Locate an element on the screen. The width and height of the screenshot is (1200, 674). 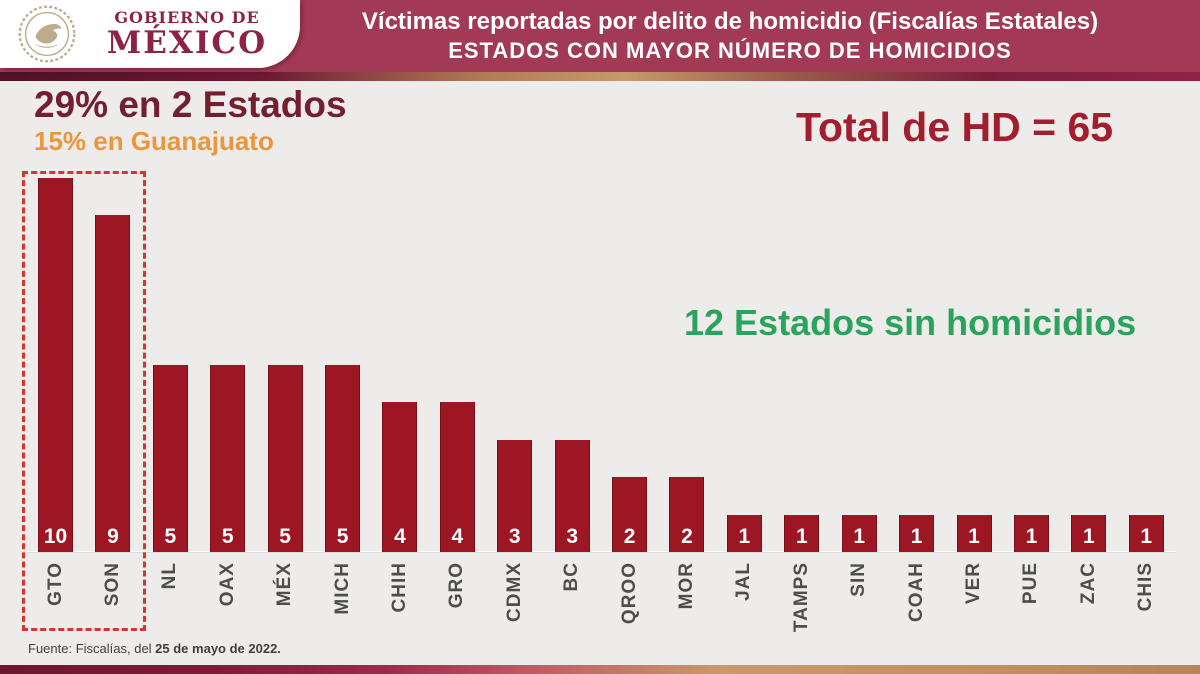
bar-column-NL: 5 NL is located at coordinates (170, 383).